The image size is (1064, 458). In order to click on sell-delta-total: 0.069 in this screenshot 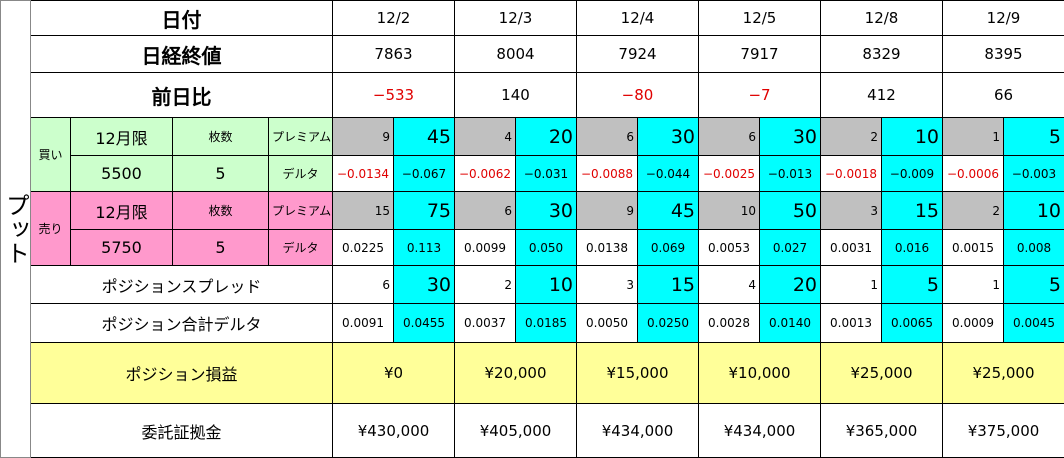, I will do `click(668, 248)`.